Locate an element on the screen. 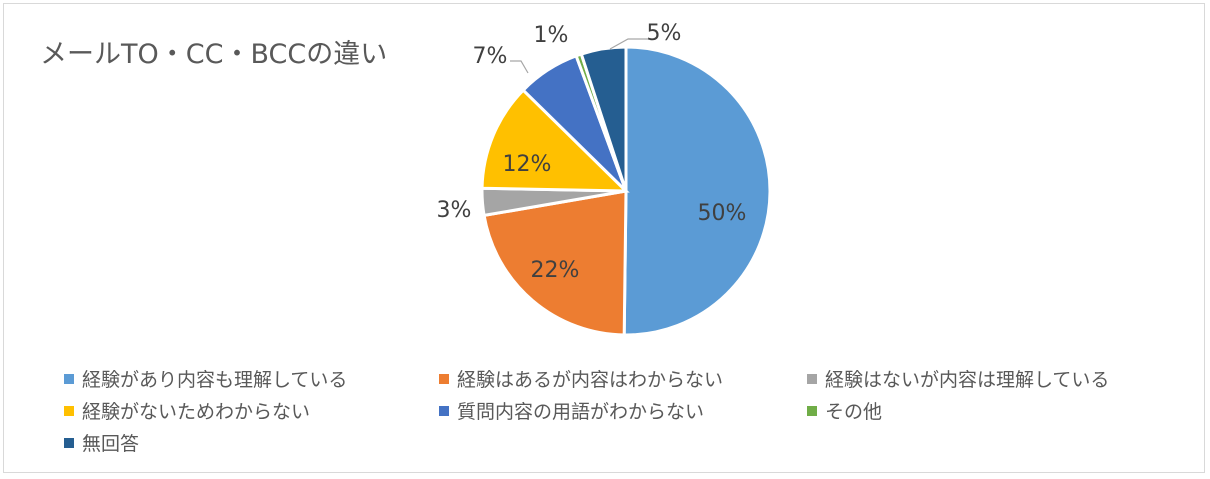 This screenshot has width=1210, height=479. legend-label: 経験があり内容も理解している is located at coordinates (215, 380).